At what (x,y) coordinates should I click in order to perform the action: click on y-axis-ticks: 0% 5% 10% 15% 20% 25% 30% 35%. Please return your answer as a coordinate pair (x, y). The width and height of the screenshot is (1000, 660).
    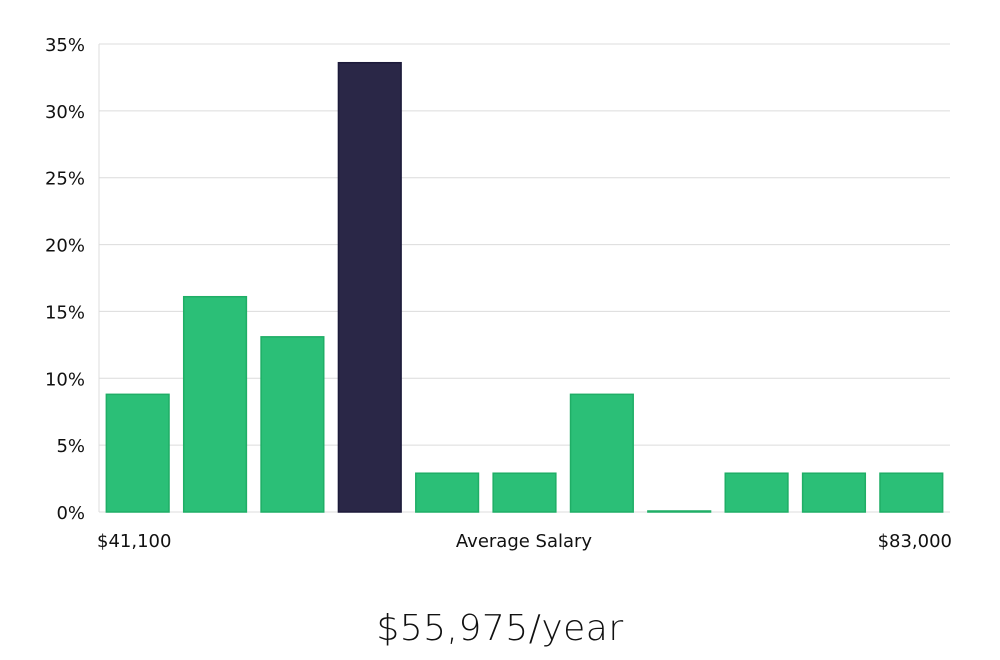
    Looking at the image, I should click on (65, 279).